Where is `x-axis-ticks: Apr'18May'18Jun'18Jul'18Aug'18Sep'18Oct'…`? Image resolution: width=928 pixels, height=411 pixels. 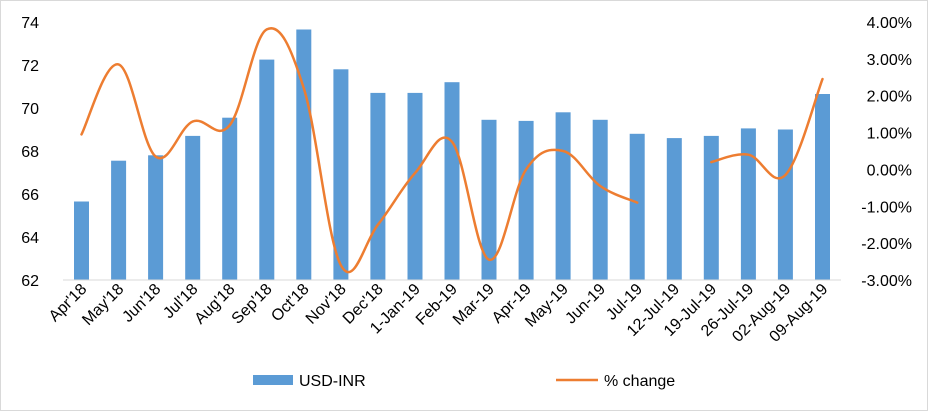
x-axis-ticks: Apr'18May'18Jun'18Jul'18Aug'18Sep'18Oct'… is located at coordinates (438, 313).